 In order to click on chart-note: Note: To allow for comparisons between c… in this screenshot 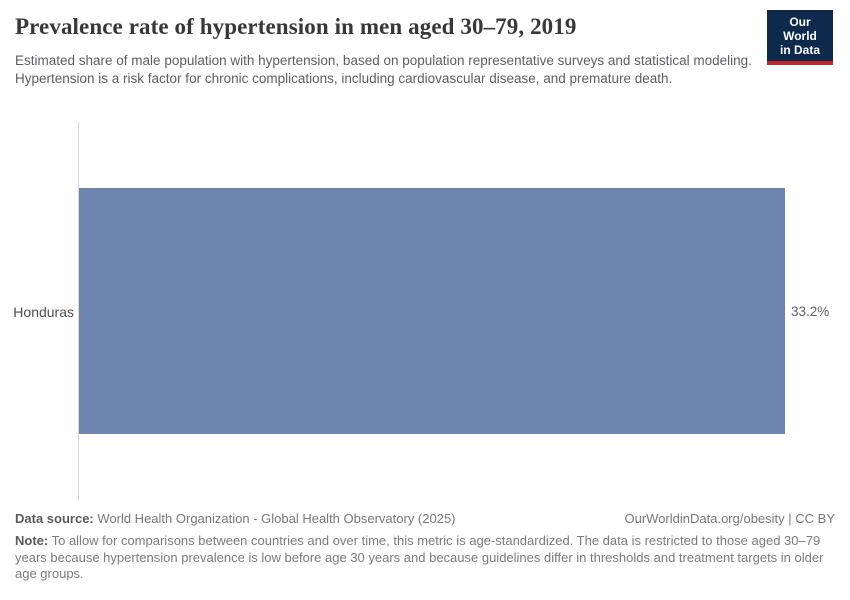, I will do `click(425, 558)`.